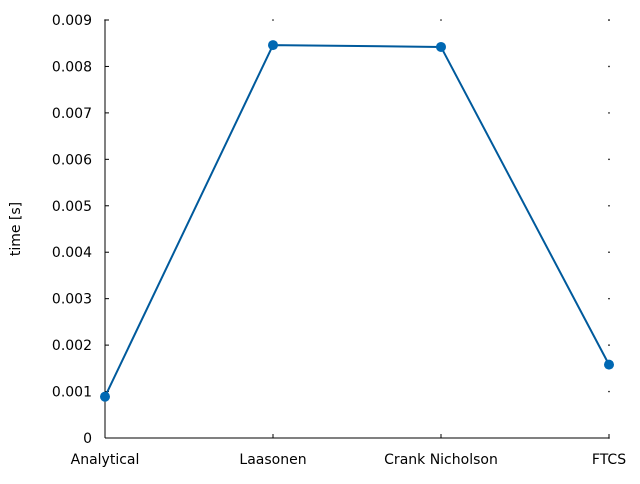  What do you see at coordinates (72, 346) in the screenshot?
I see `y-tick-label: 0.002` at bounding box center [72, 346].